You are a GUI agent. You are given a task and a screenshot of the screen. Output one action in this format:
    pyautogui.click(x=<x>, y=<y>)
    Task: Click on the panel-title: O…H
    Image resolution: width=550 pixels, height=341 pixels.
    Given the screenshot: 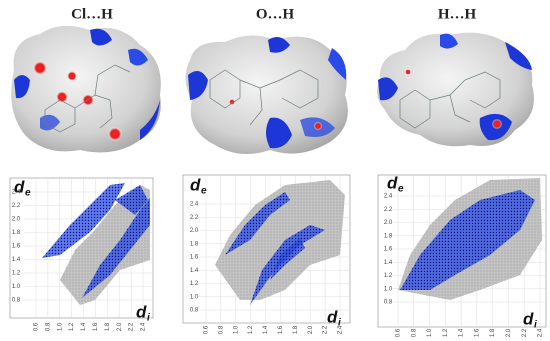 What is the action you would take?
    pyautogui.click(x=275, y=14)
    